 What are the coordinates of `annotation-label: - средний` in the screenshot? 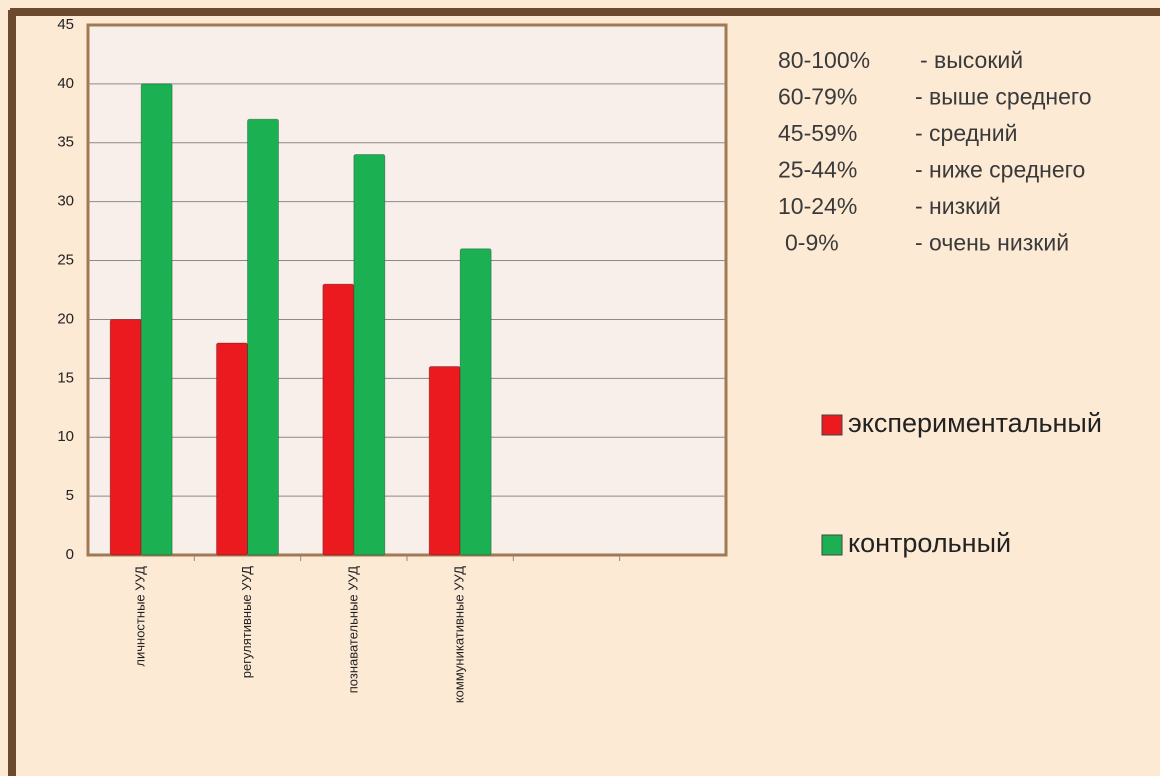 It's located at (966, 133).